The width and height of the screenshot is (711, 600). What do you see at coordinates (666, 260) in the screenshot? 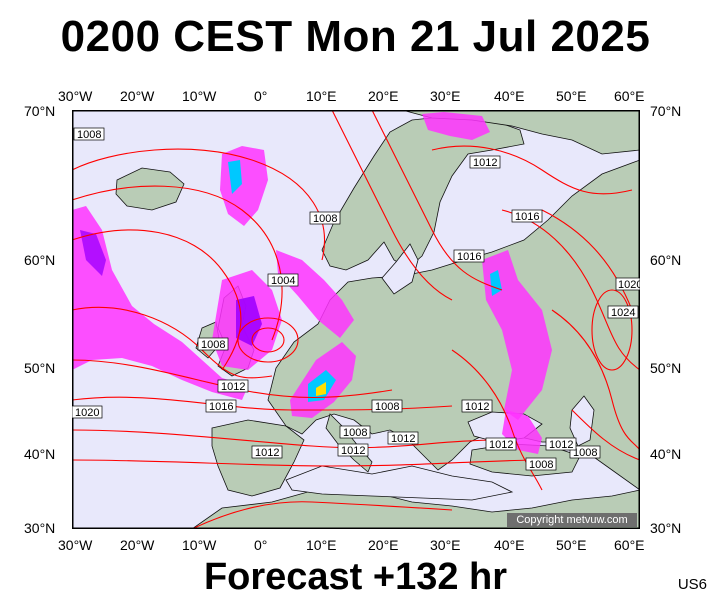
I see `lat-tick-right: 60°N` at bounding box center [666, 260].